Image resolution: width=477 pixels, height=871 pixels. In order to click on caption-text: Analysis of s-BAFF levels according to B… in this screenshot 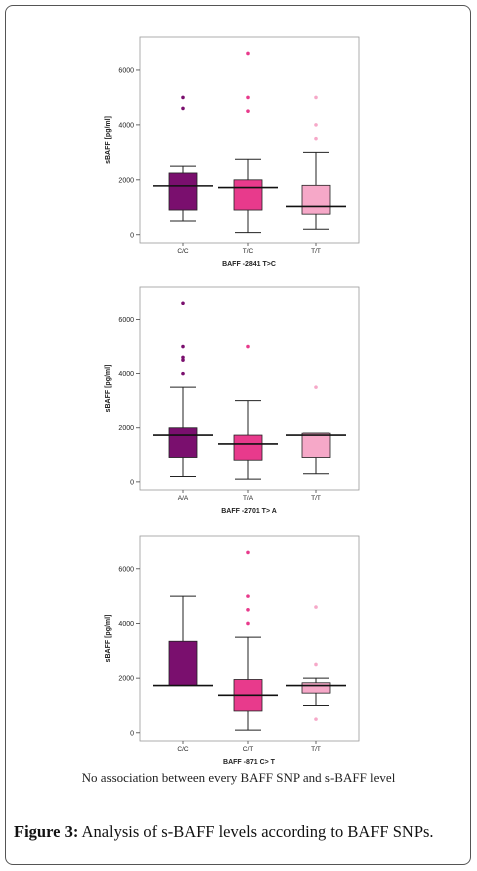, I will do `click(256, 831)`.